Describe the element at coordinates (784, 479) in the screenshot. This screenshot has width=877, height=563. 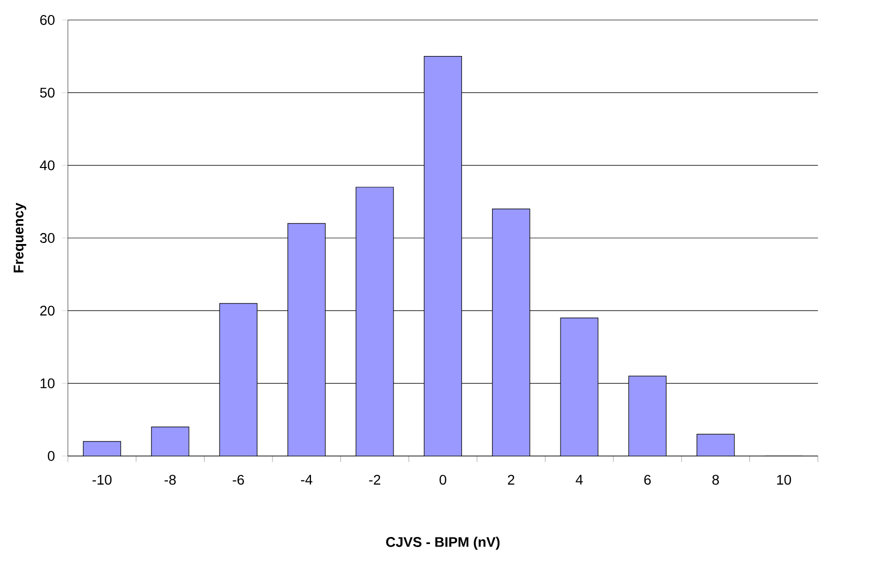
I see `x-tick-label: 10` at that location.